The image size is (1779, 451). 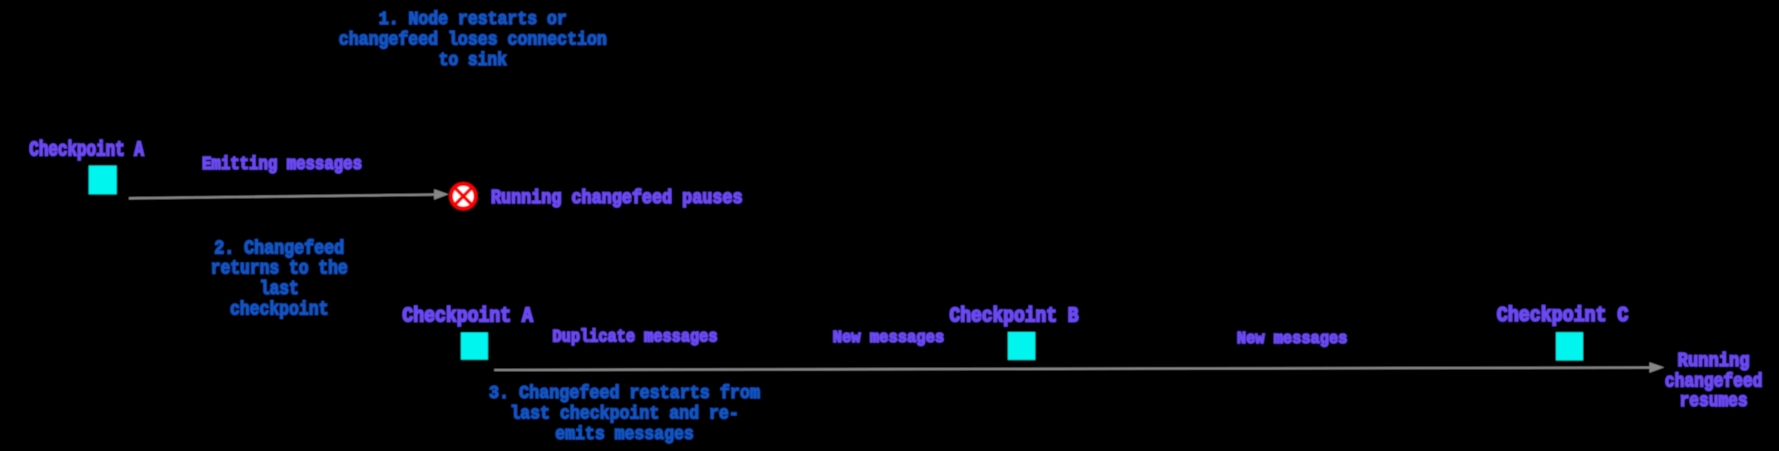 I want to click on svg-text: 2. Changefeed, so click(x=279, y=248).